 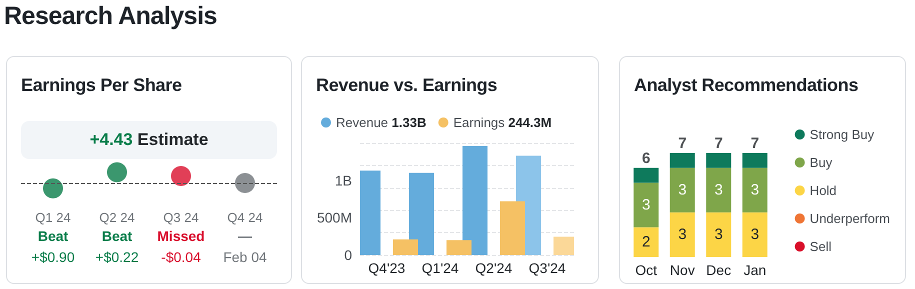 I want to click on text: Feb 04, so click(x=245, y=257).